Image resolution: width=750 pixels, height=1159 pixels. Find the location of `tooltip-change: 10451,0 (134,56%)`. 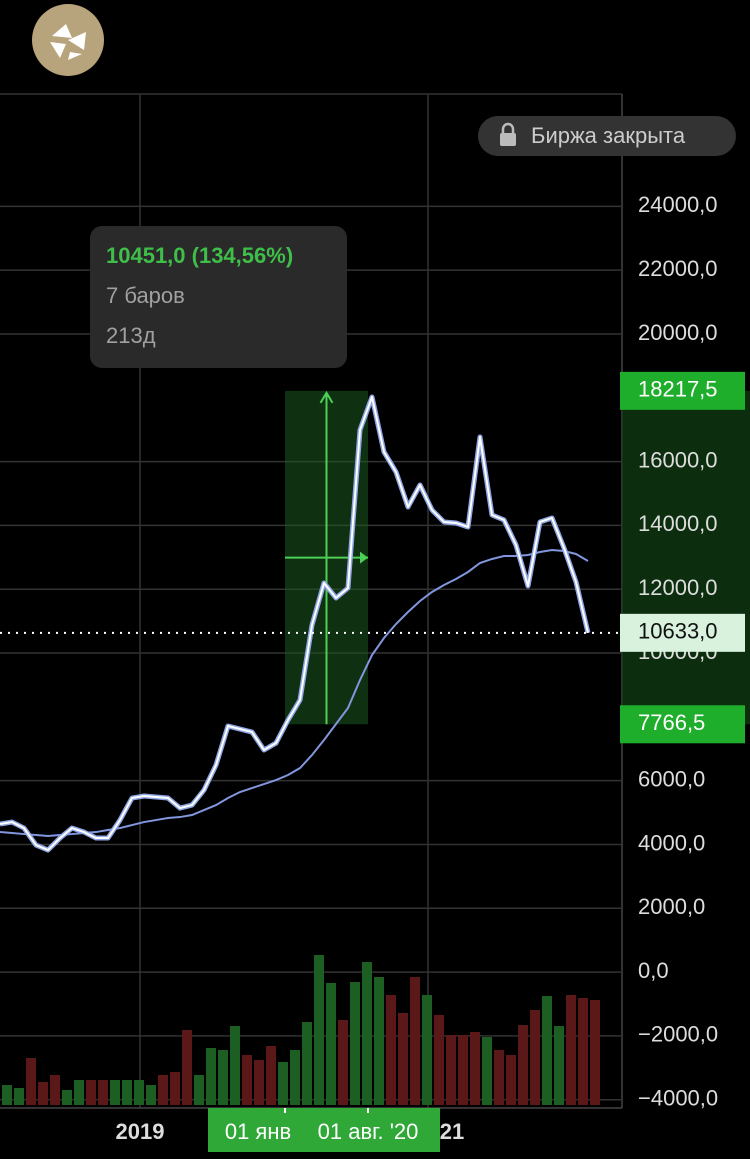

tooltip-change: 10451,0 (134,56%) is located at coordinates (199, 255).